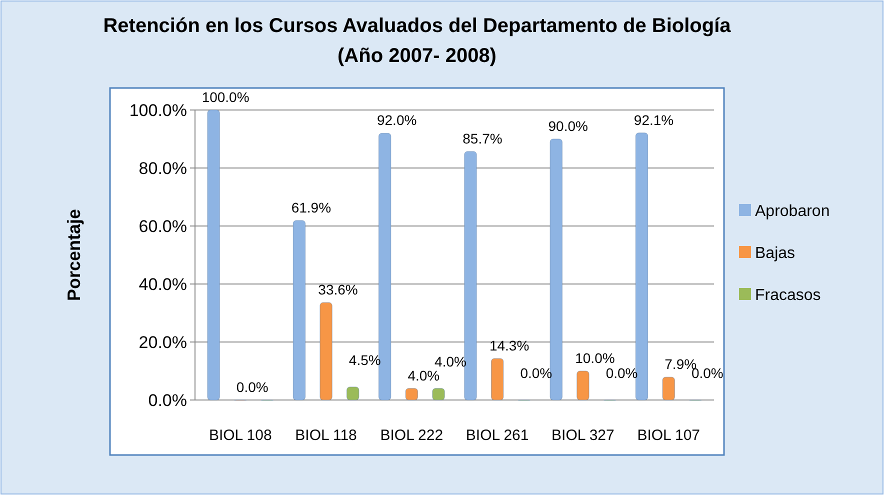 This screenshot has height=495, width=884. I want to click on x-tick-label: BIOL 108, so click(240, 435).